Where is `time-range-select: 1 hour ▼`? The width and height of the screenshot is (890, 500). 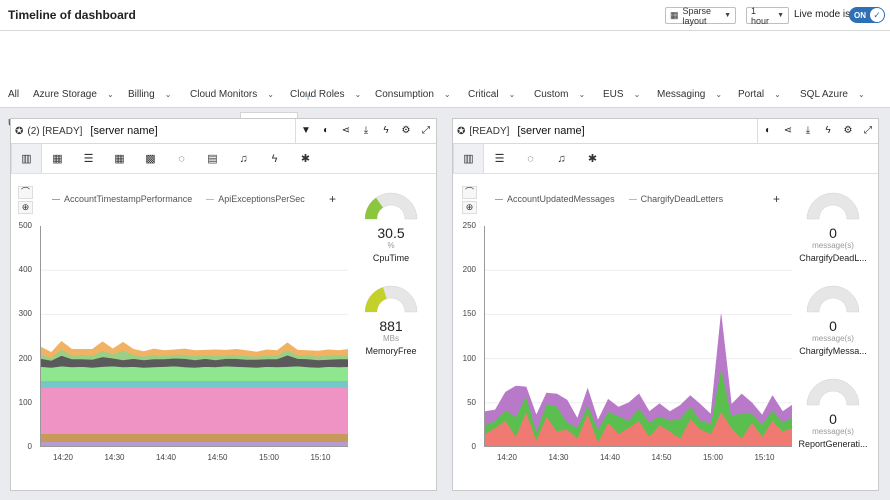 time-range-select: 1 hour ▼ is located at coordinates (767, 16).